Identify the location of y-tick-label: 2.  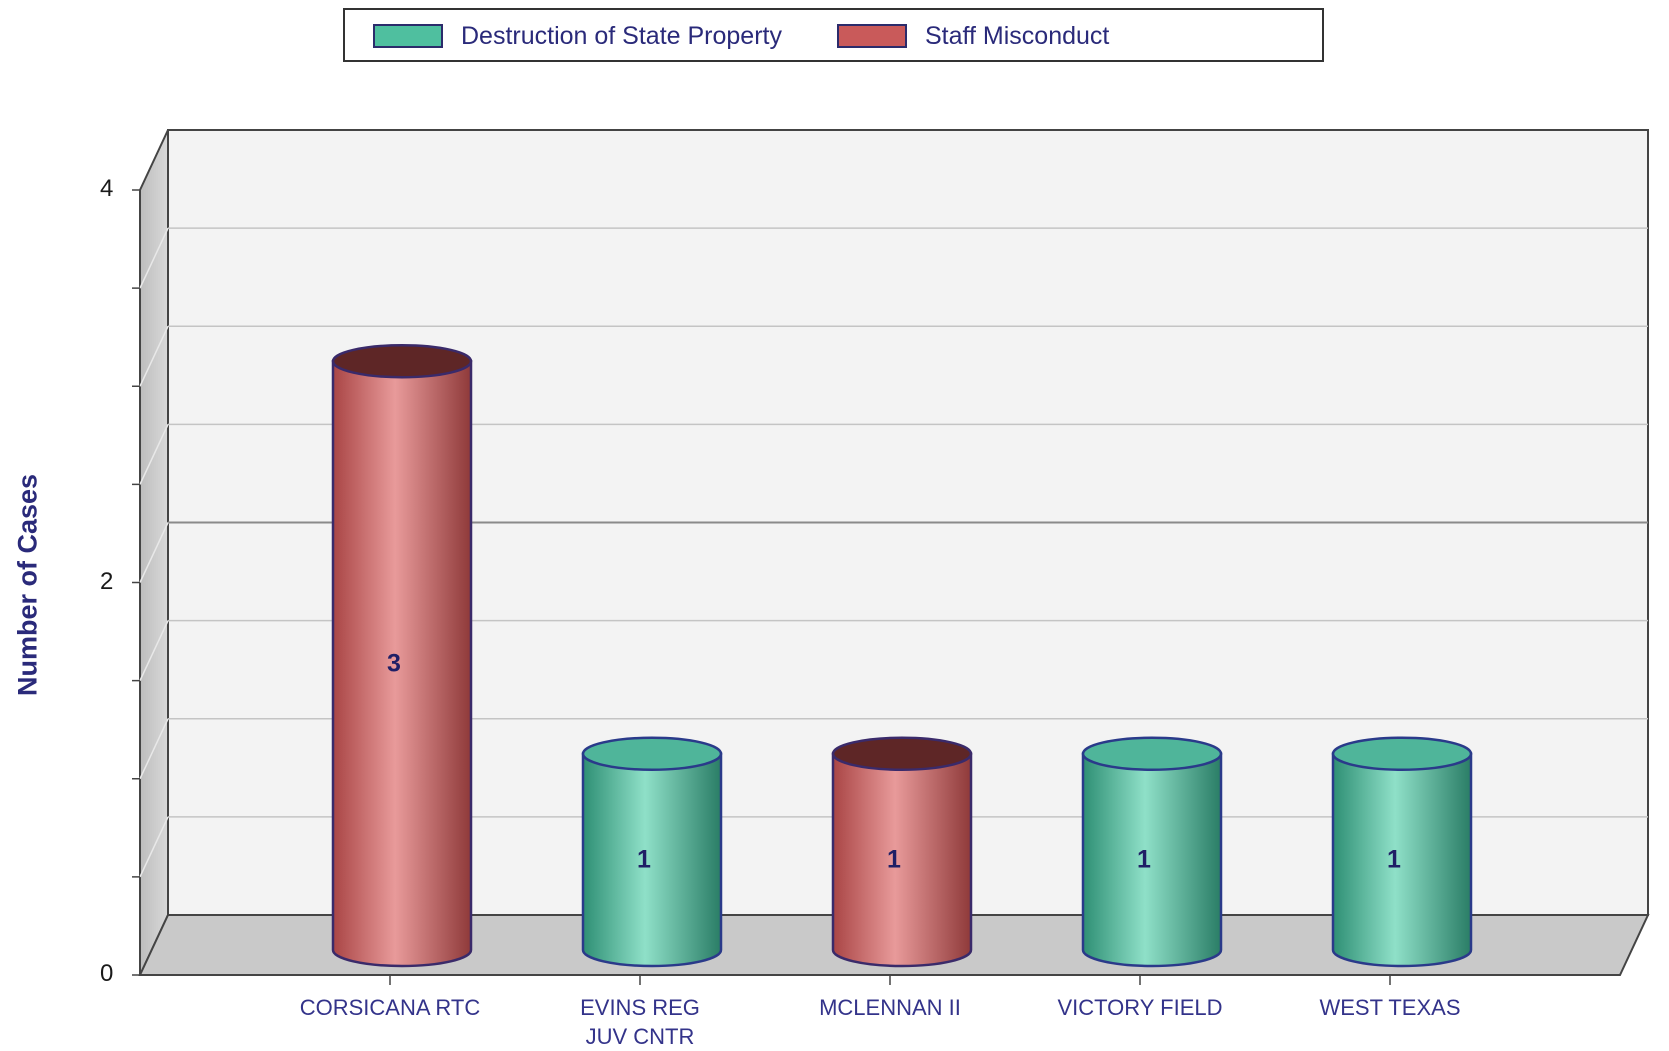
(107, 581).